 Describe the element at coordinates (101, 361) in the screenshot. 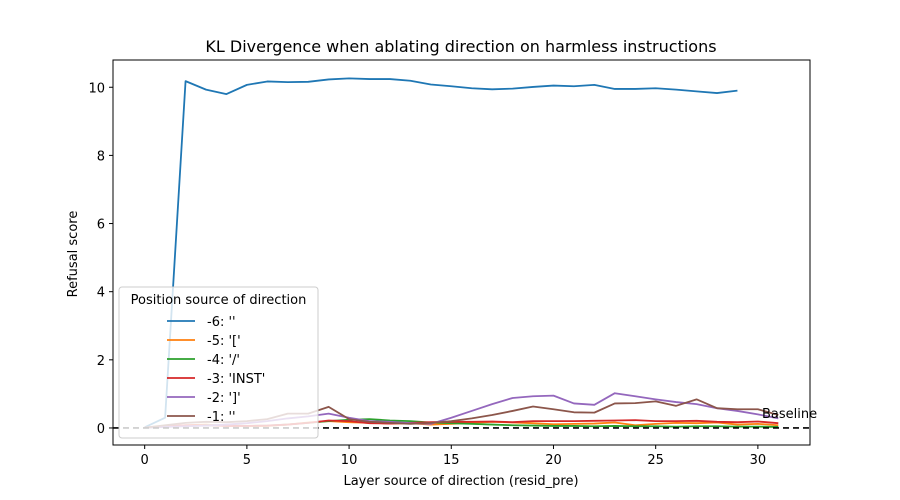

I see `y-tick-label: 2` at that location.